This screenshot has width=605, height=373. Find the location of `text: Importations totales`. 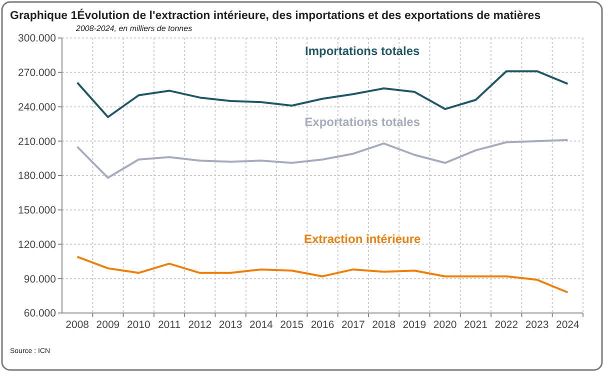

text: Importations totales is located at coordinates (362, 51).